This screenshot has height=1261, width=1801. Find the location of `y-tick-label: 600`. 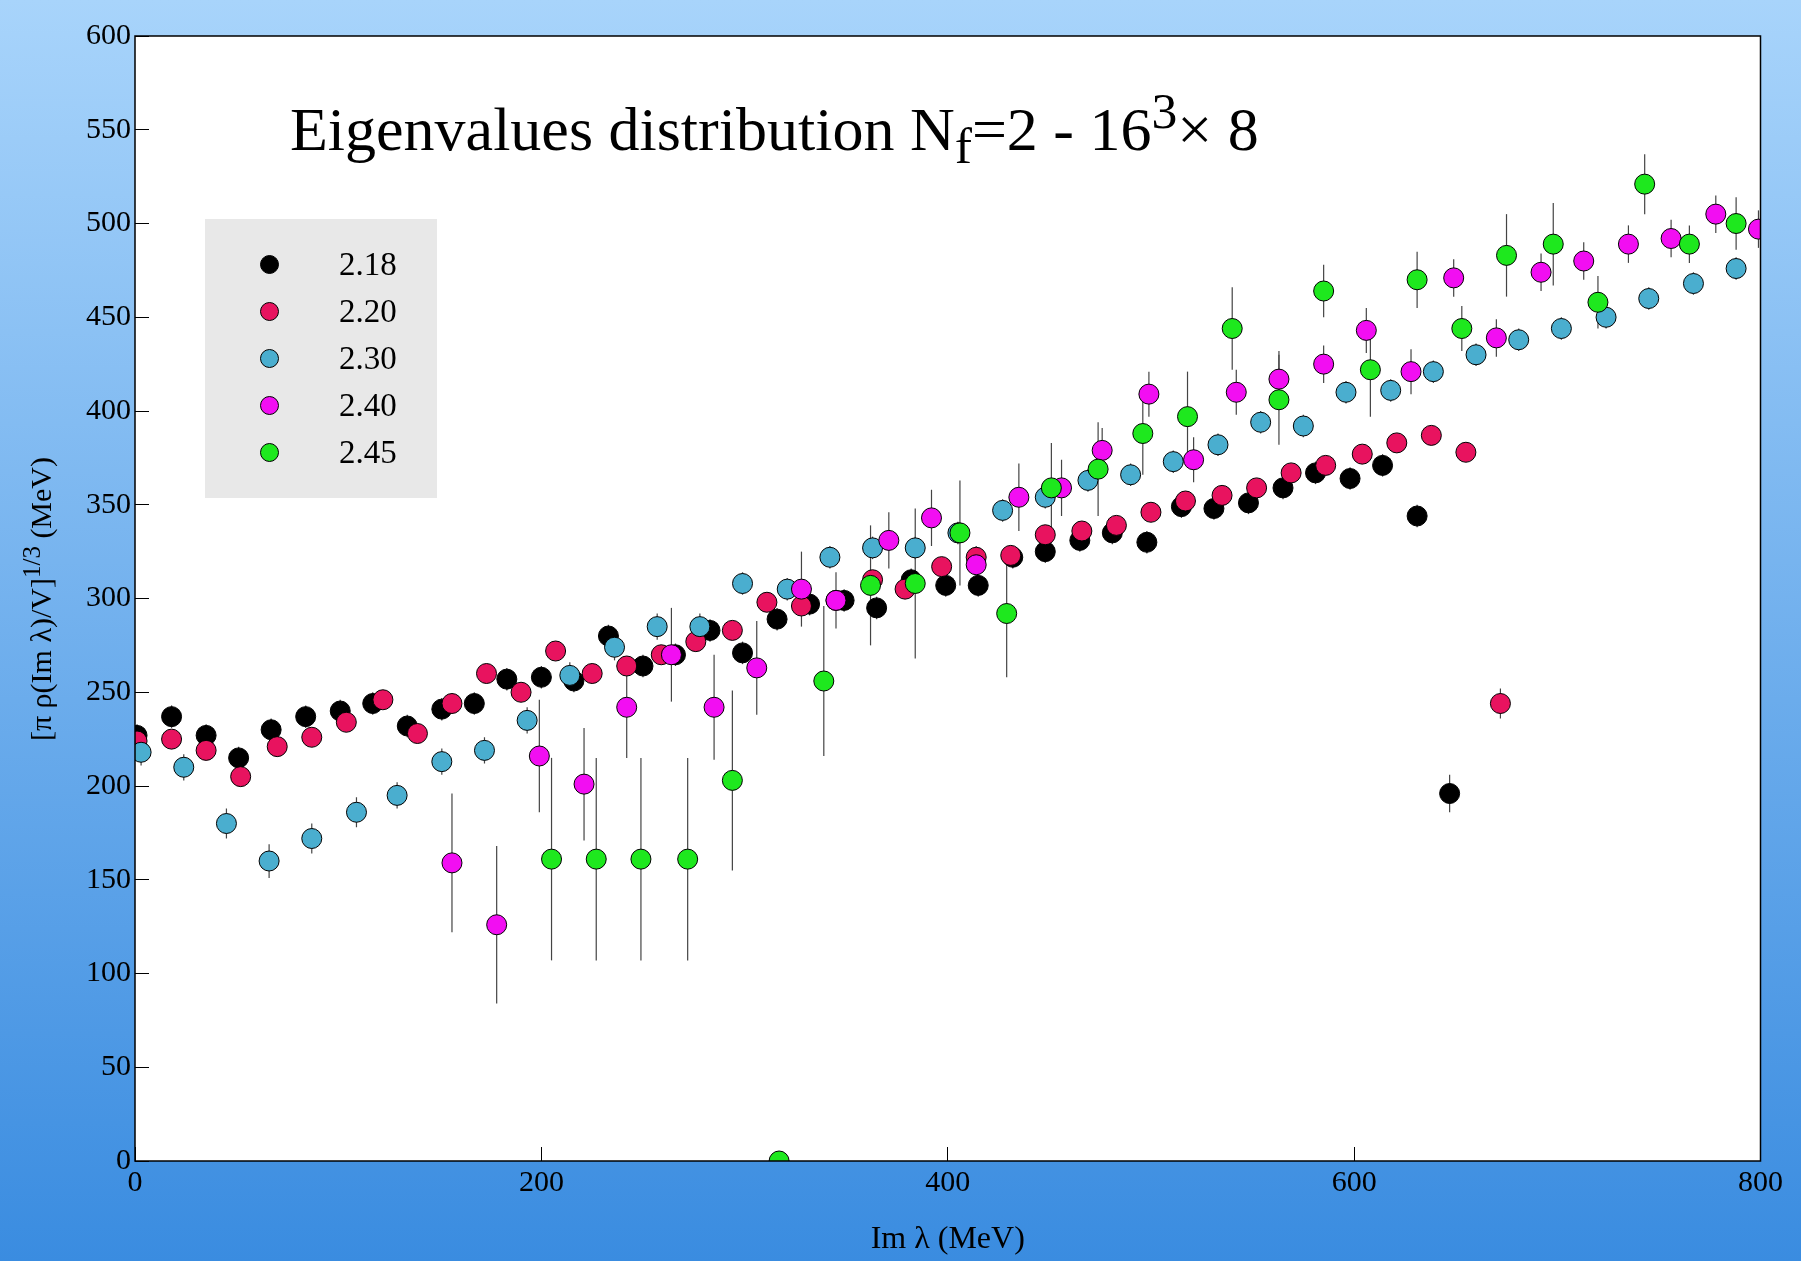

y-tick-label: 600 is located at coordinates (108, 33).